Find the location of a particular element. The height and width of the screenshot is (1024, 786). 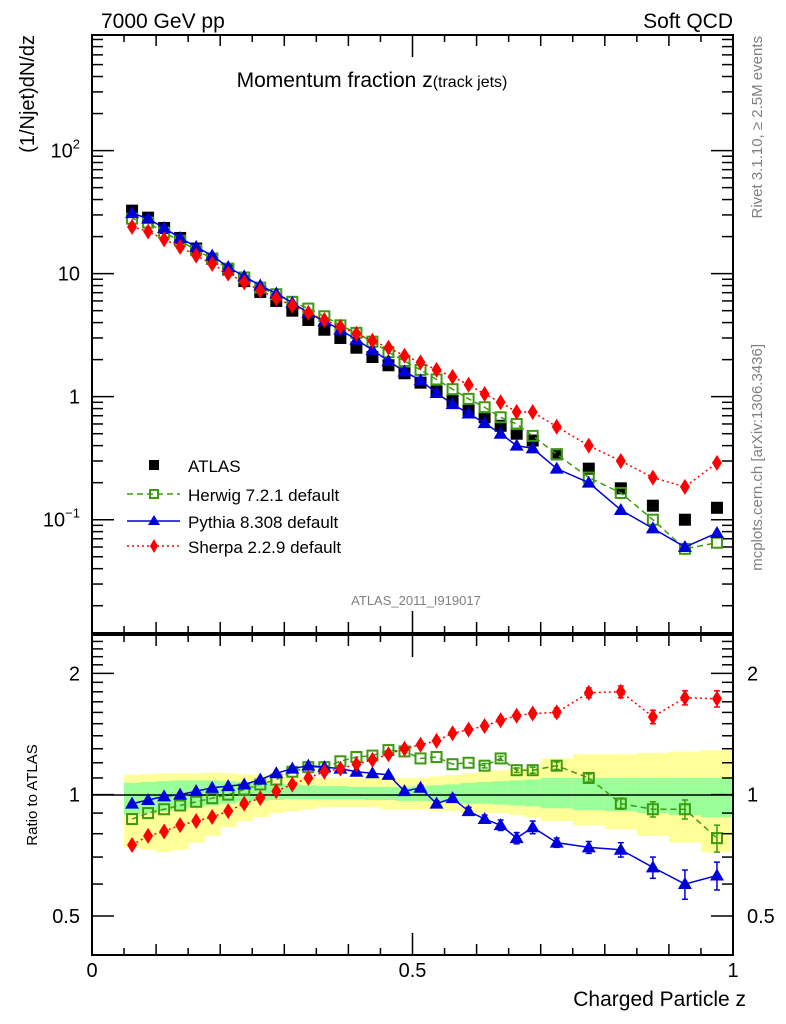

ratio-series-sherpa is located at coordinates (424, 768).